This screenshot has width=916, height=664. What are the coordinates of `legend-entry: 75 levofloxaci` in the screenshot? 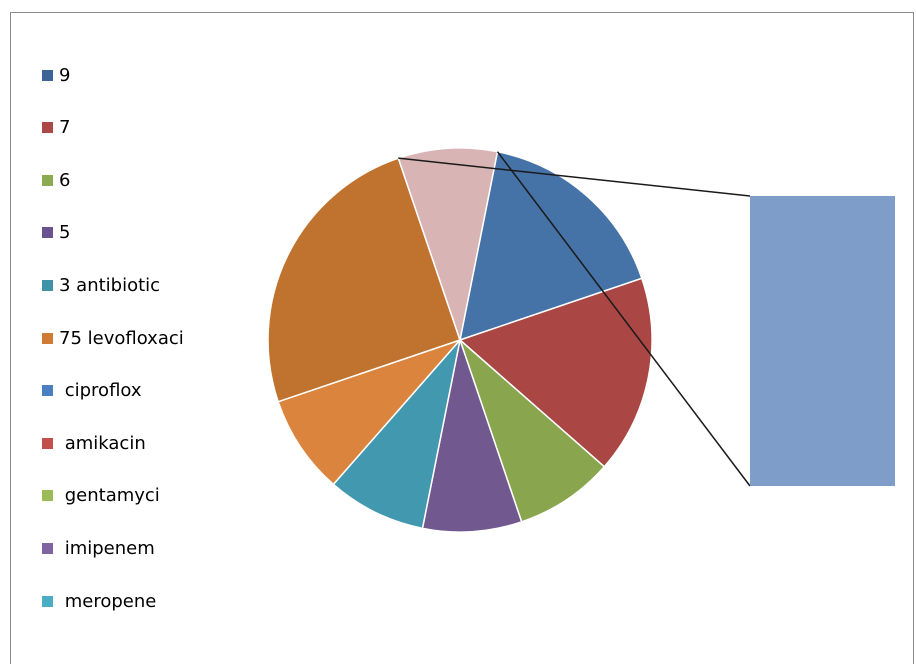 It's located at (113, 338).